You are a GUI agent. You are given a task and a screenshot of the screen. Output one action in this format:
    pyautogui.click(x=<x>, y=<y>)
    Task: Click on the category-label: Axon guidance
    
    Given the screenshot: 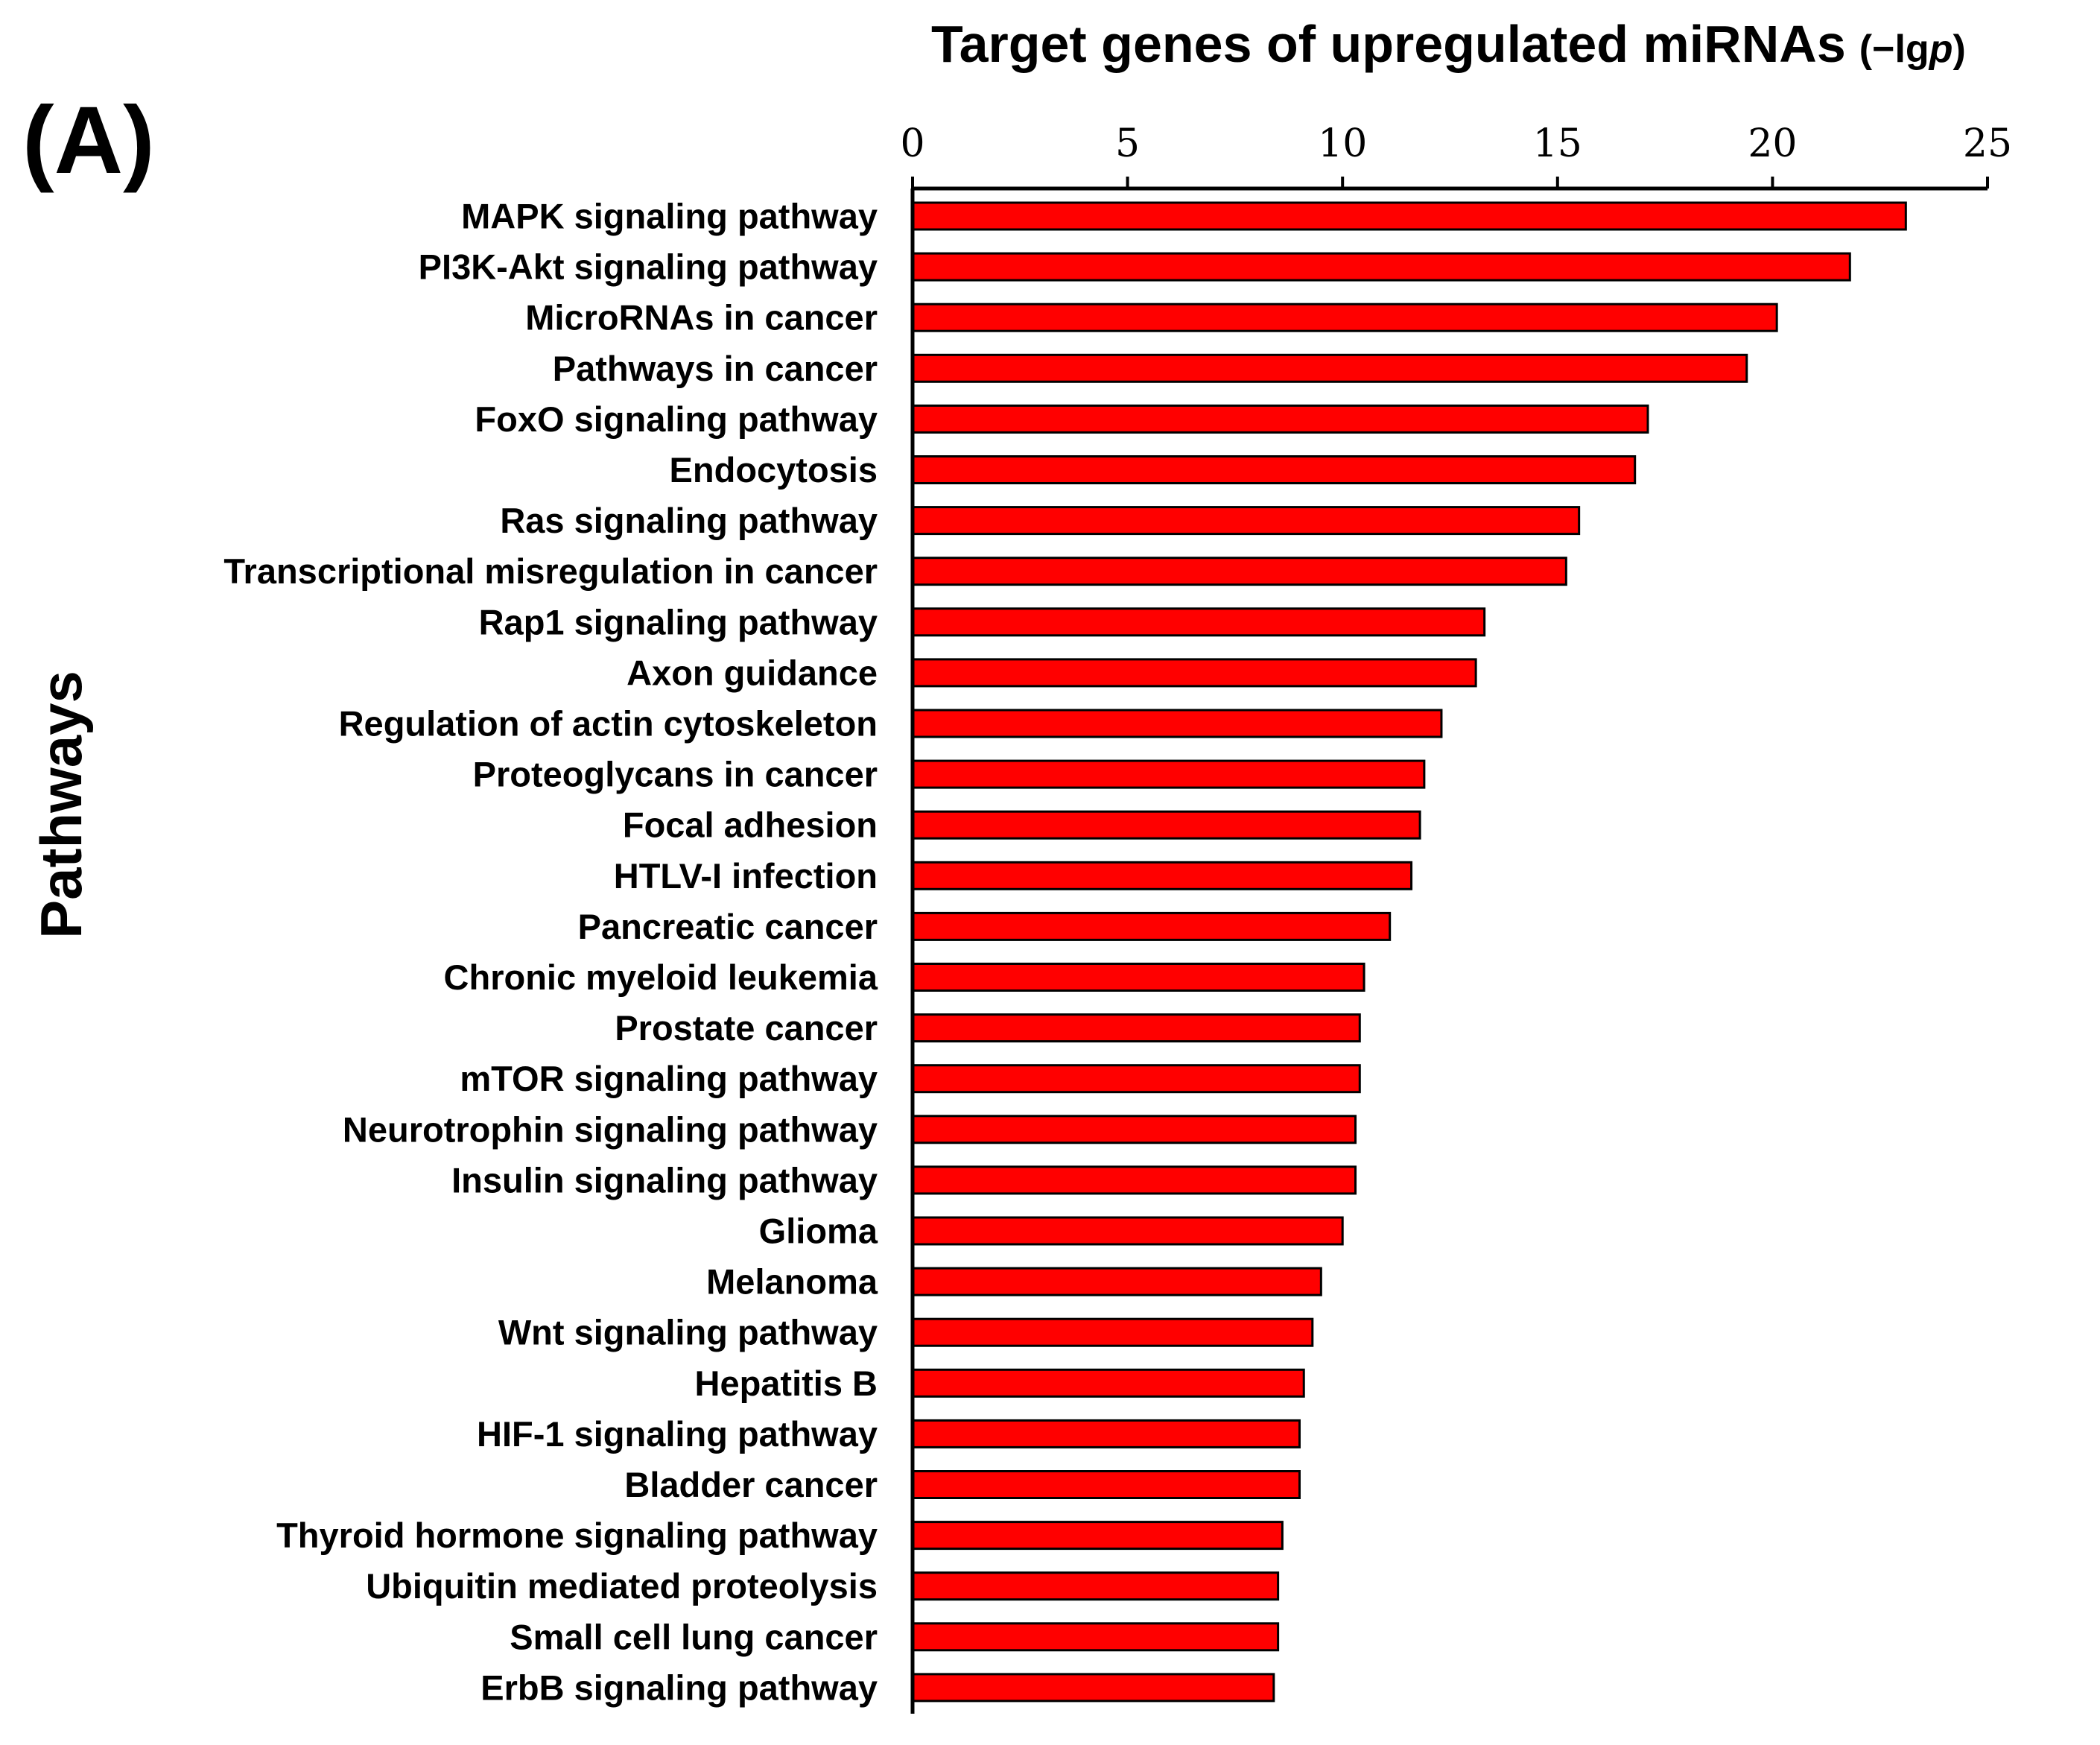 What is the action you would take?
    pyautogui.click(x=752, y=672)
    